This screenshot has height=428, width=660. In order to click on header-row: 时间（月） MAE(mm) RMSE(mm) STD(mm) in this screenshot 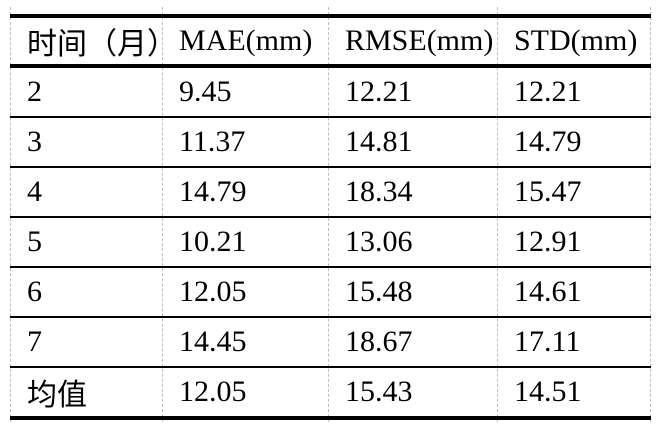, I will do `click(330, 42)`.